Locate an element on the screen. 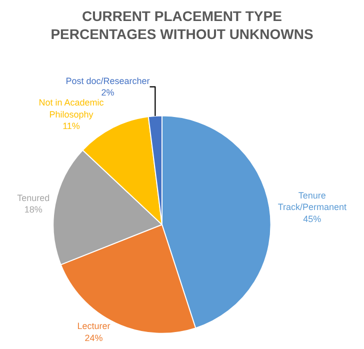 The width and height of the screenshot is (364, 349). chart-title: CURRENT PLACEMENT TYPE PERCENTAGES WITHOUT UNKNOWNS is located at coordinates (182, 25).